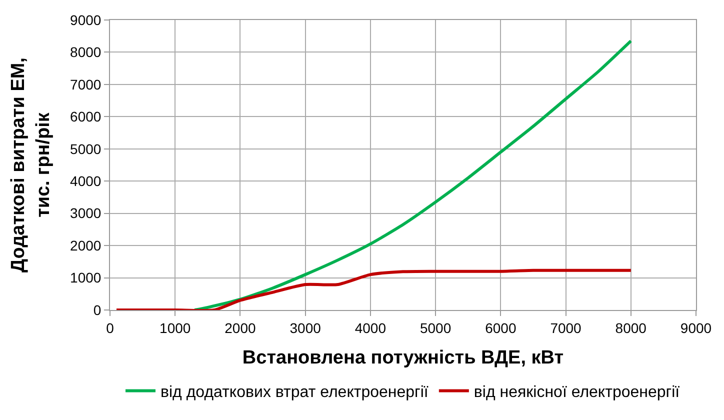 This screenshot has width=724, height=420. What do you see at coordinates (86, 84) in the screenshot?
I see `y-tick-label: 7000` at bounding box center [86, 84].